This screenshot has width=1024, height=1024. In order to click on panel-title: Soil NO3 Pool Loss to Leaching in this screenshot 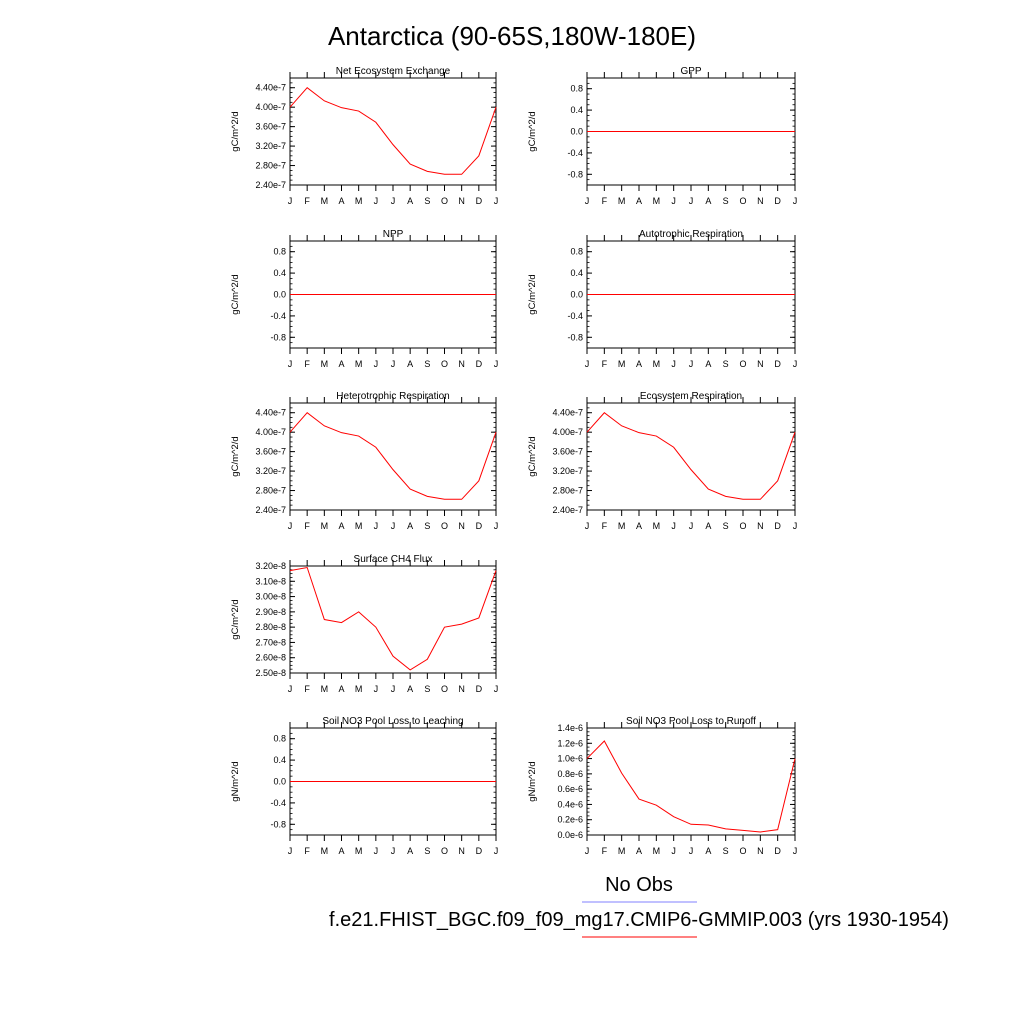, I will do `click(392, 721)`.